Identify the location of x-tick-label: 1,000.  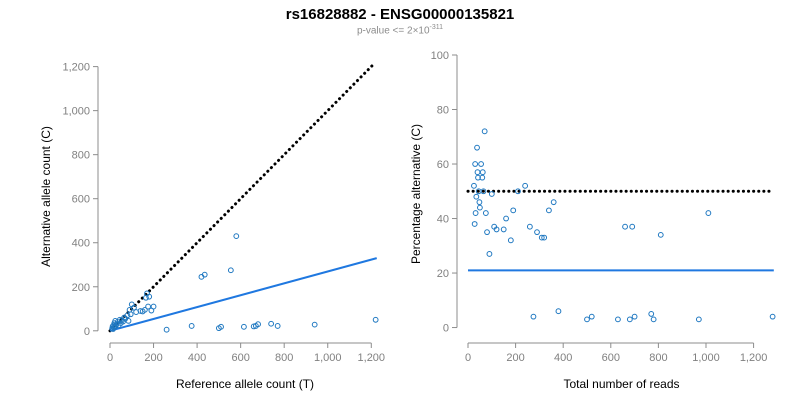
(328, 358).